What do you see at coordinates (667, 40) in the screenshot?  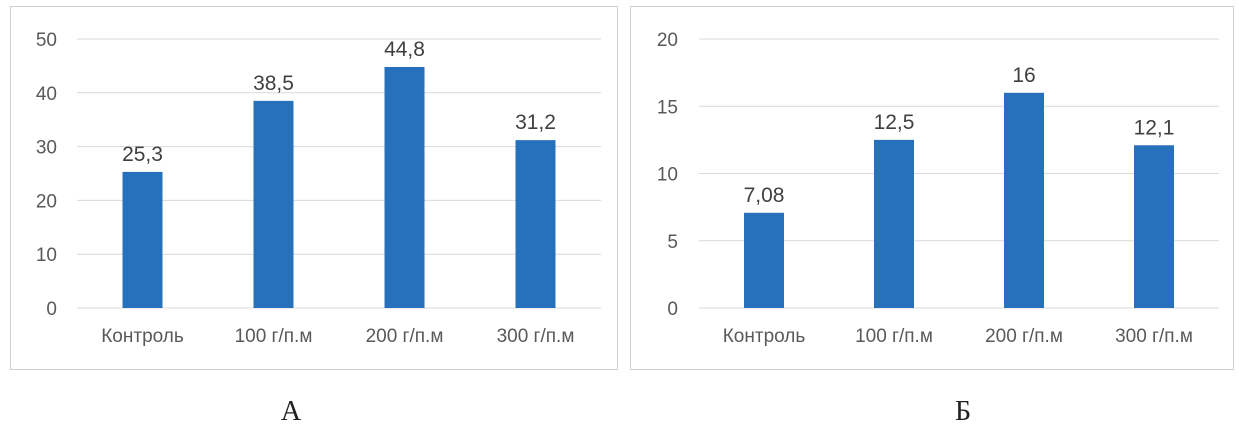 I see `y-tick-label-b-4: 20` at bounding box center [667, 40].